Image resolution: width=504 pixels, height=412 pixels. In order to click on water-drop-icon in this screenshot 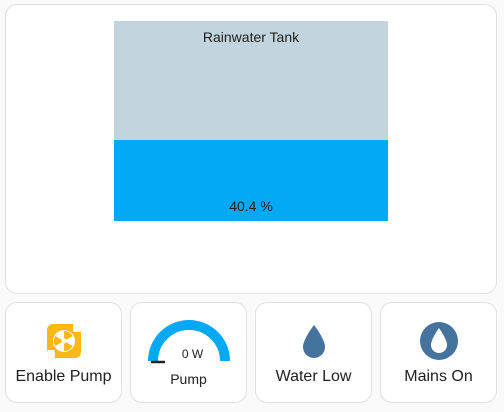, I will do `click(314, 341)`.